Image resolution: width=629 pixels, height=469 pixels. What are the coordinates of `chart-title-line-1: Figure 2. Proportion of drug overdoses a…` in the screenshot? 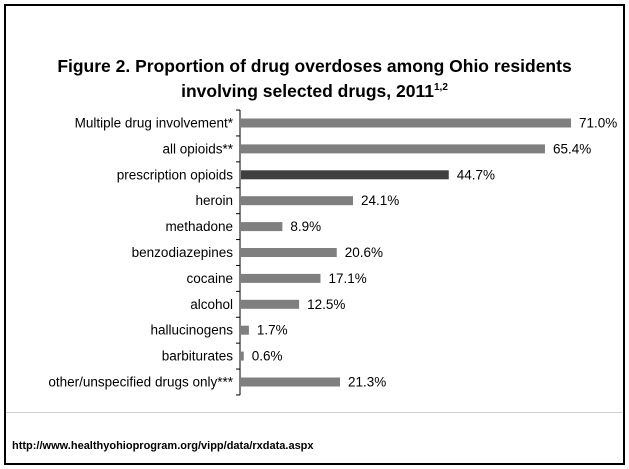 It's located at (314, 66).